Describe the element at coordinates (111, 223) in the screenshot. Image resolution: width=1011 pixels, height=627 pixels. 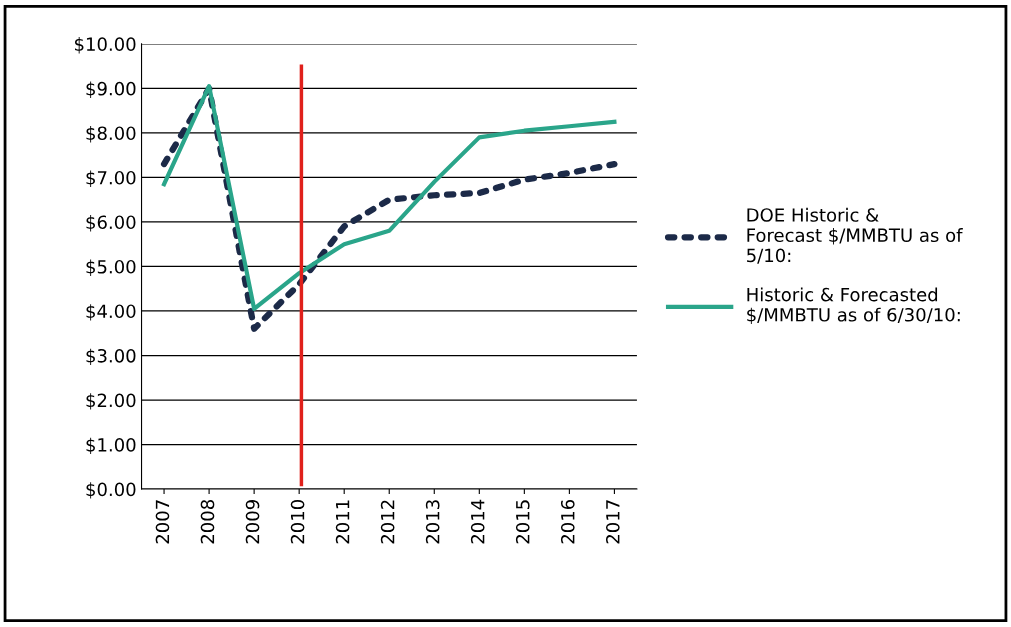
I see `y-tick-label: $6.00` at that location.